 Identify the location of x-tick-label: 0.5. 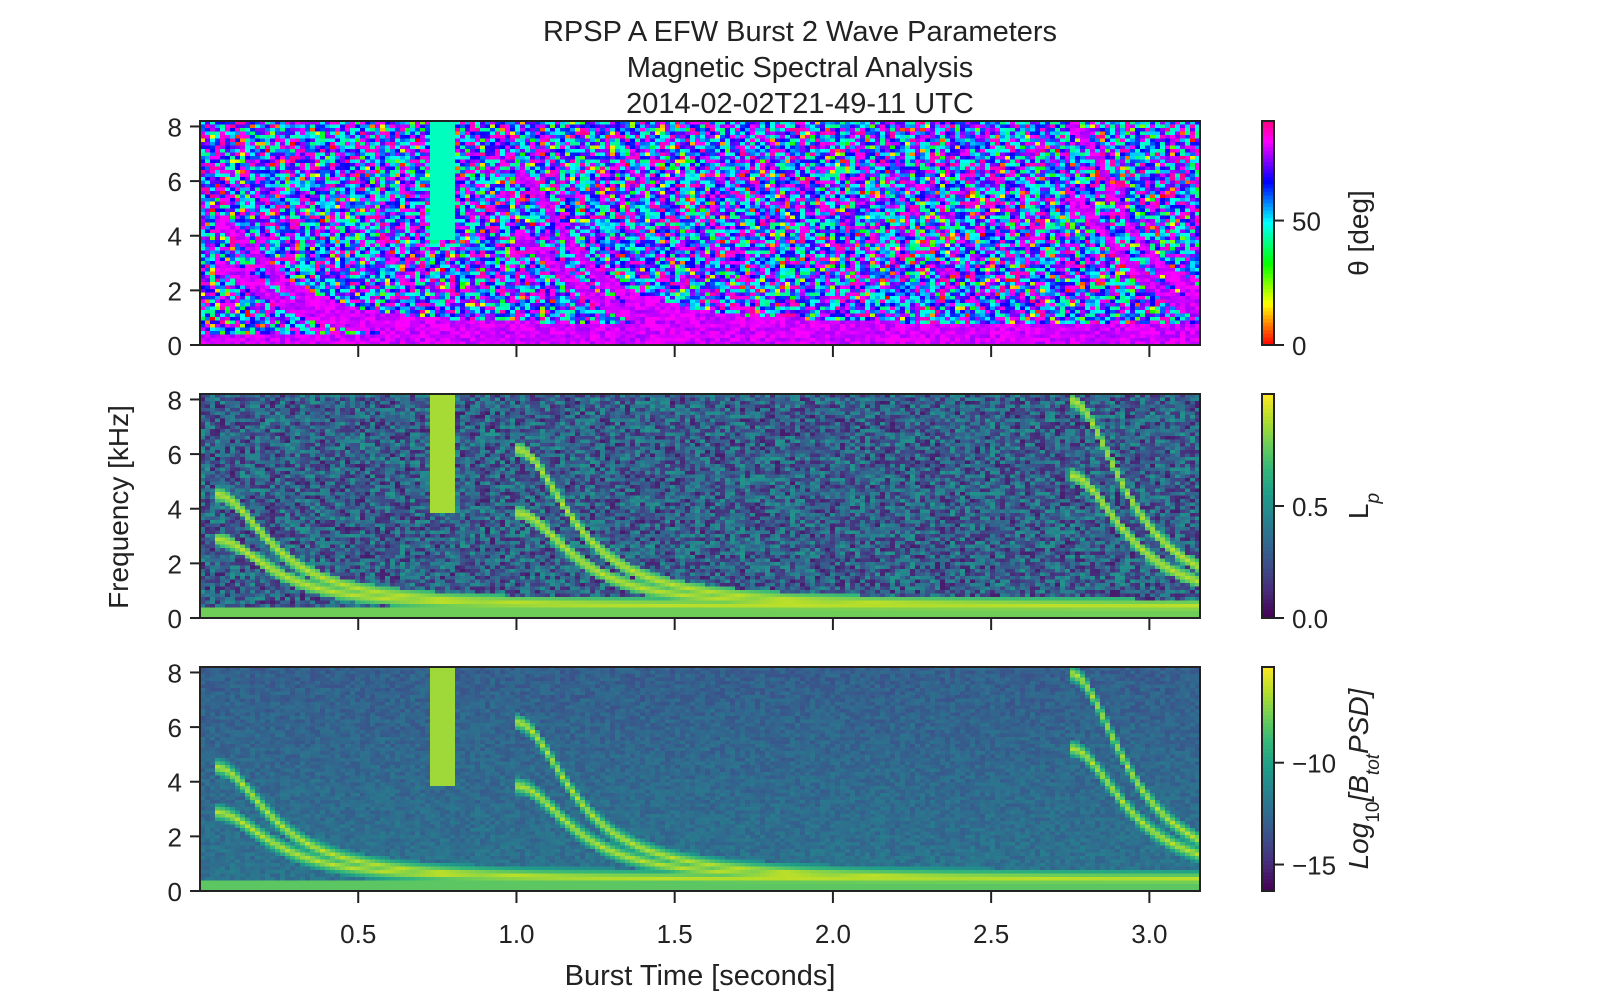
(358, 934).